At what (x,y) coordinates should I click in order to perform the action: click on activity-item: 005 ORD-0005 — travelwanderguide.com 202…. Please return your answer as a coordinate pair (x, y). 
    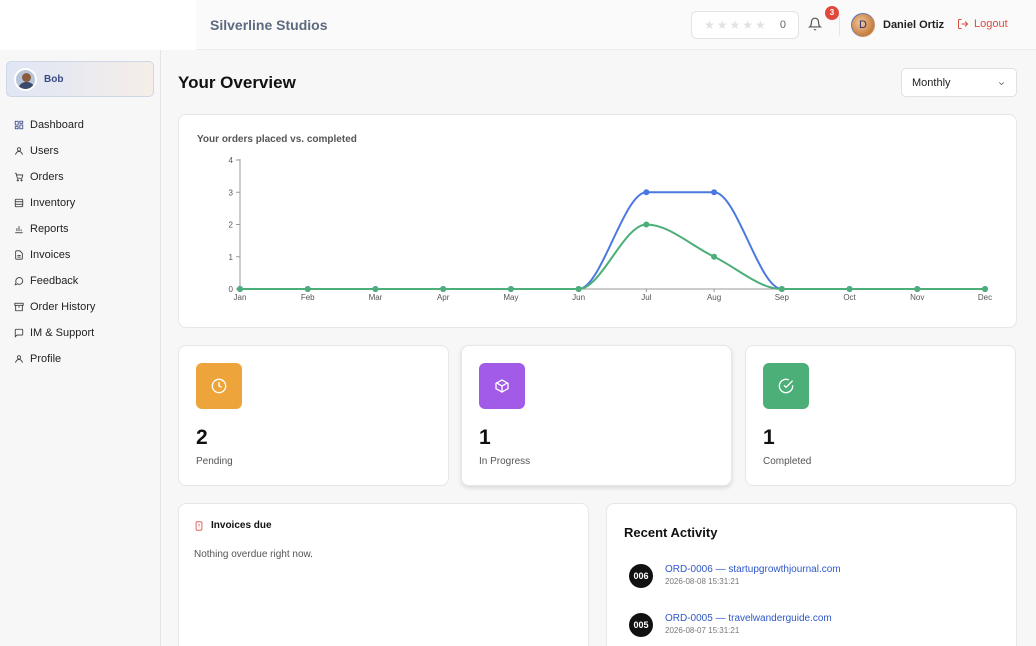
    Looking at the image, I should click on (809, 628).